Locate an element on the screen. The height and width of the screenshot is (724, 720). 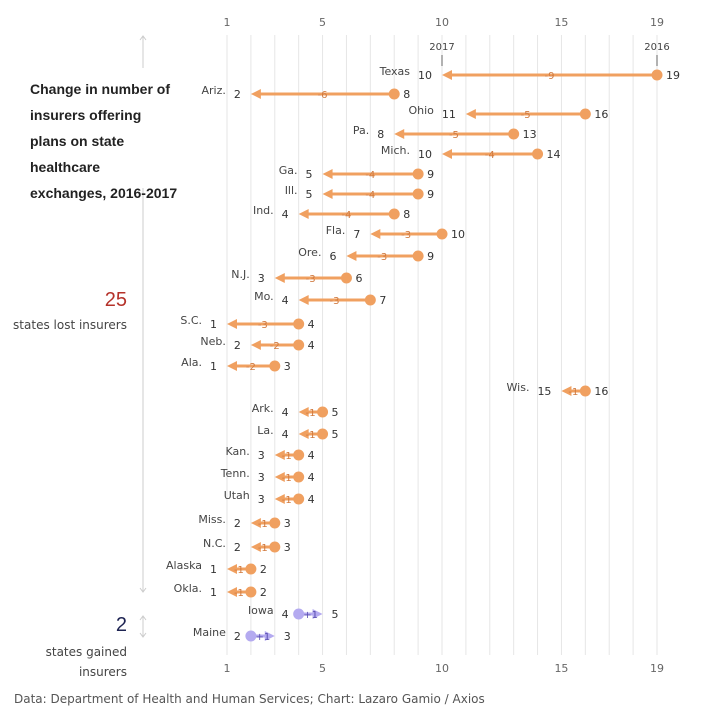
state-label: Mich. is located at coordinates (395, 150).